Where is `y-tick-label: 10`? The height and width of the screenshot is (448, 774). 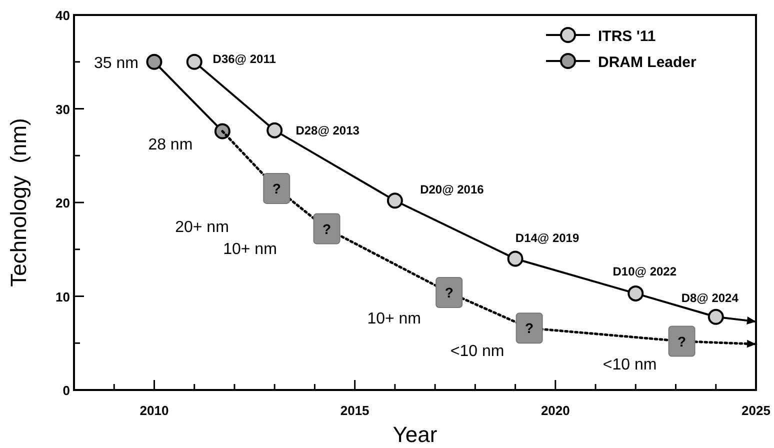 y-tick-label: 10 is located at coordinates (63, 296).